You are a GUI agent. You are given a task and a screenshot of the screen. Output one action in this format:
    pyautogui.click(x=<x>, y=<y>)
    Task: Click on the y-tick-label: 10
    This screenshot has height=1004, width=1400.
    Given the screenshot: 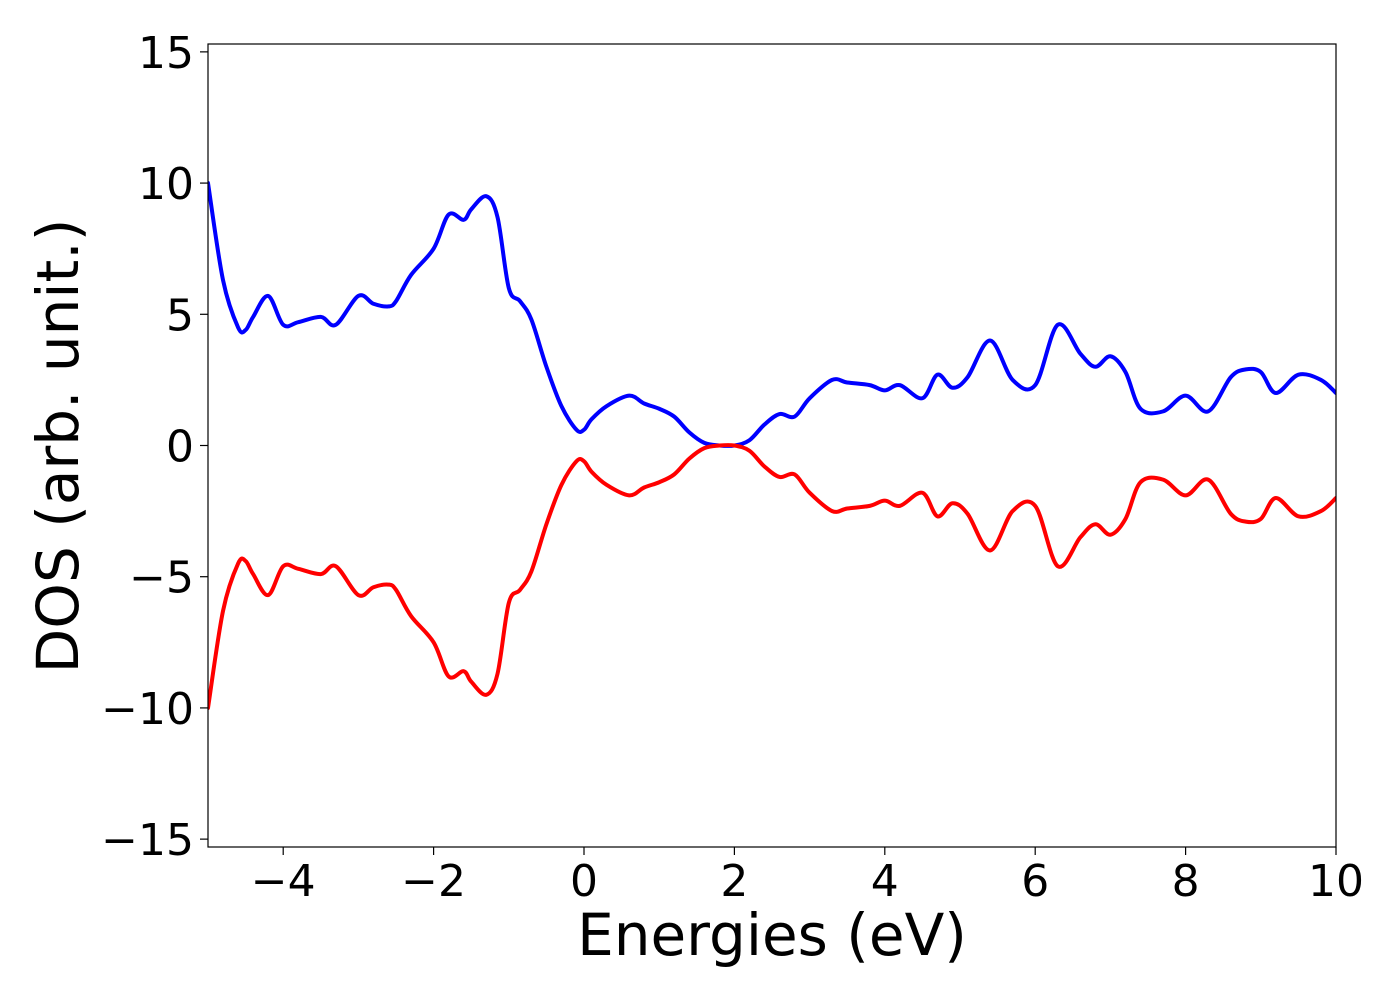 What is the action you would take?
    pyautogui.click(x=166, y=184)
    